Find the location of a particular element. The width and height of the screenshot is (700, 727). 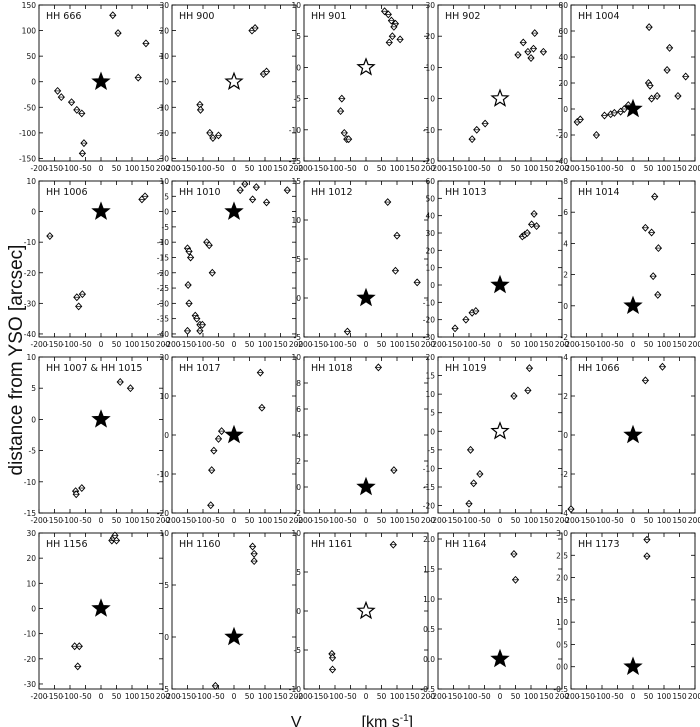

y-tick-label: 40 is located at coordinates (563, 57).